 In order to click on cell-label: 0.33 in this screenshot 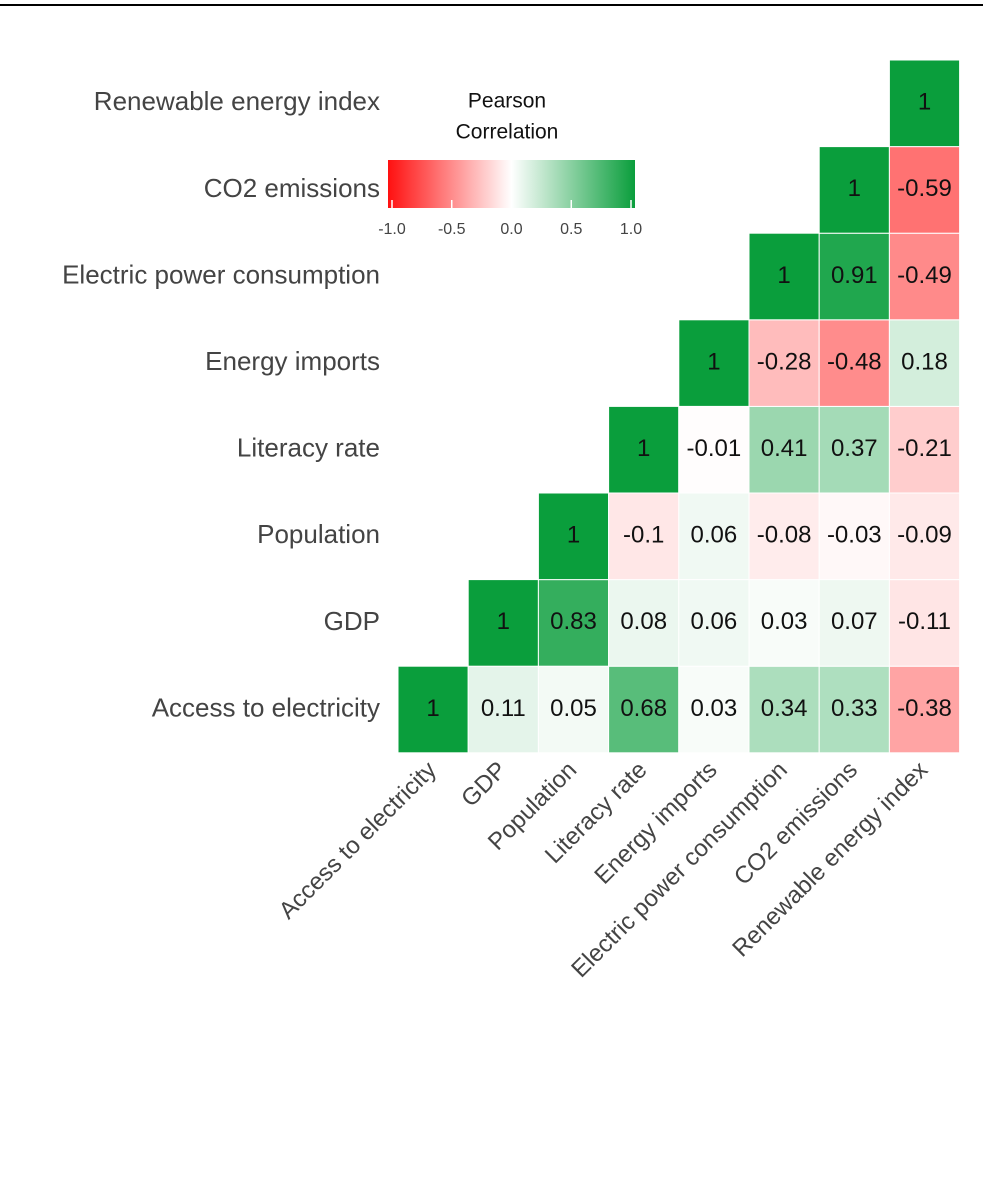, I will do `click(854, 708)`.